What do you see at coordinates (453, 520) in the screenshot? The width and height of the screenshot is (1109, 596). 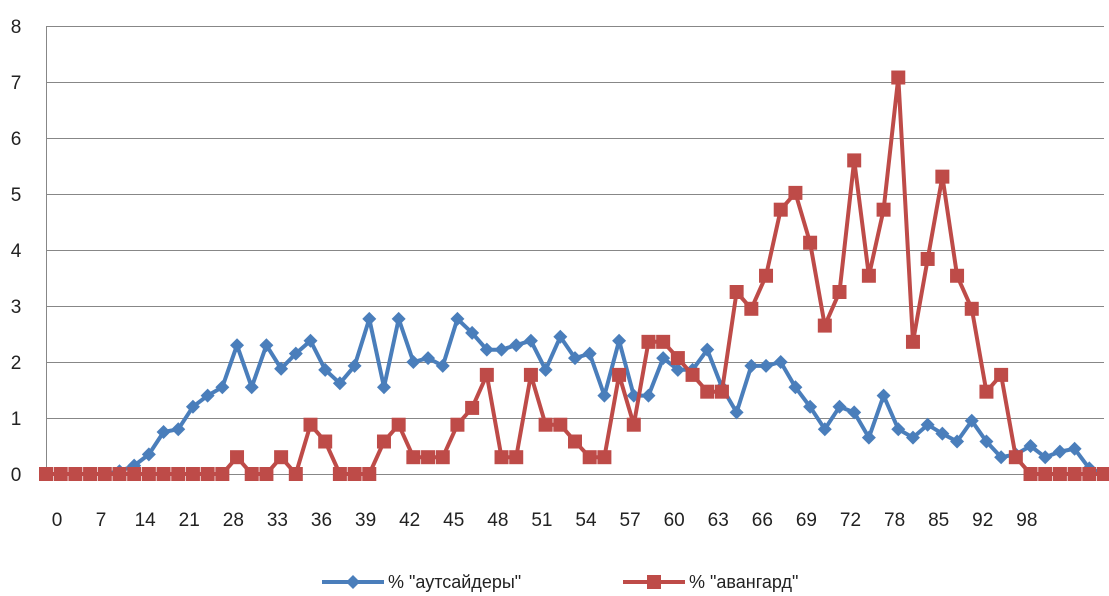 I see `x-tick-label: 45` at bounding box center [453, 520].